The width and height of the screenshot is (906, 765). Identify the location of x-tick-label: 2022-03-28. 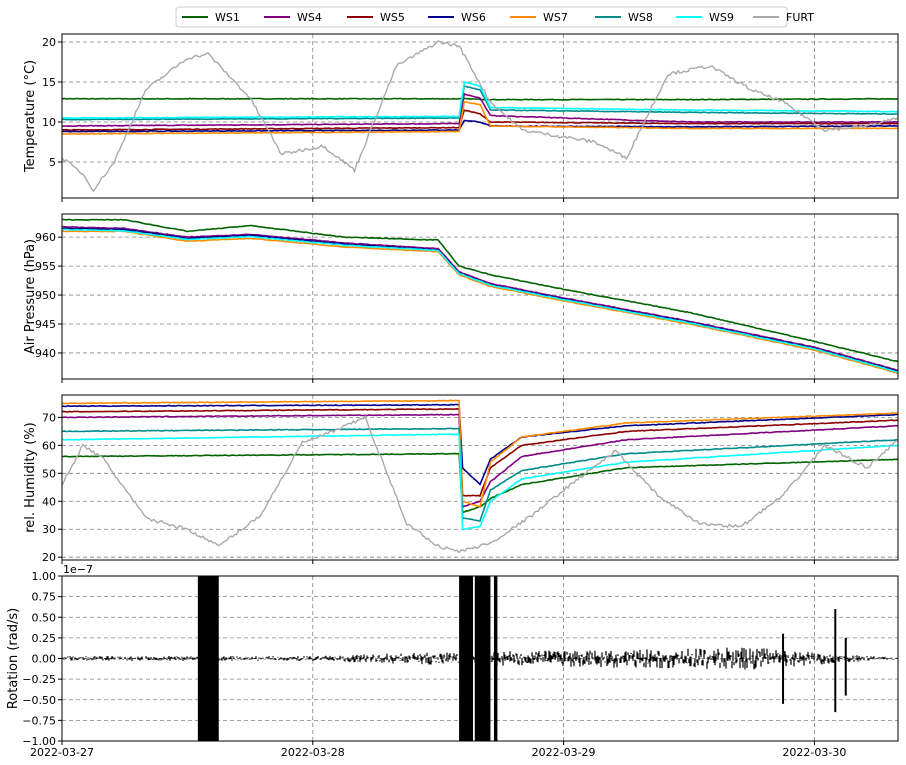
(313, 752).